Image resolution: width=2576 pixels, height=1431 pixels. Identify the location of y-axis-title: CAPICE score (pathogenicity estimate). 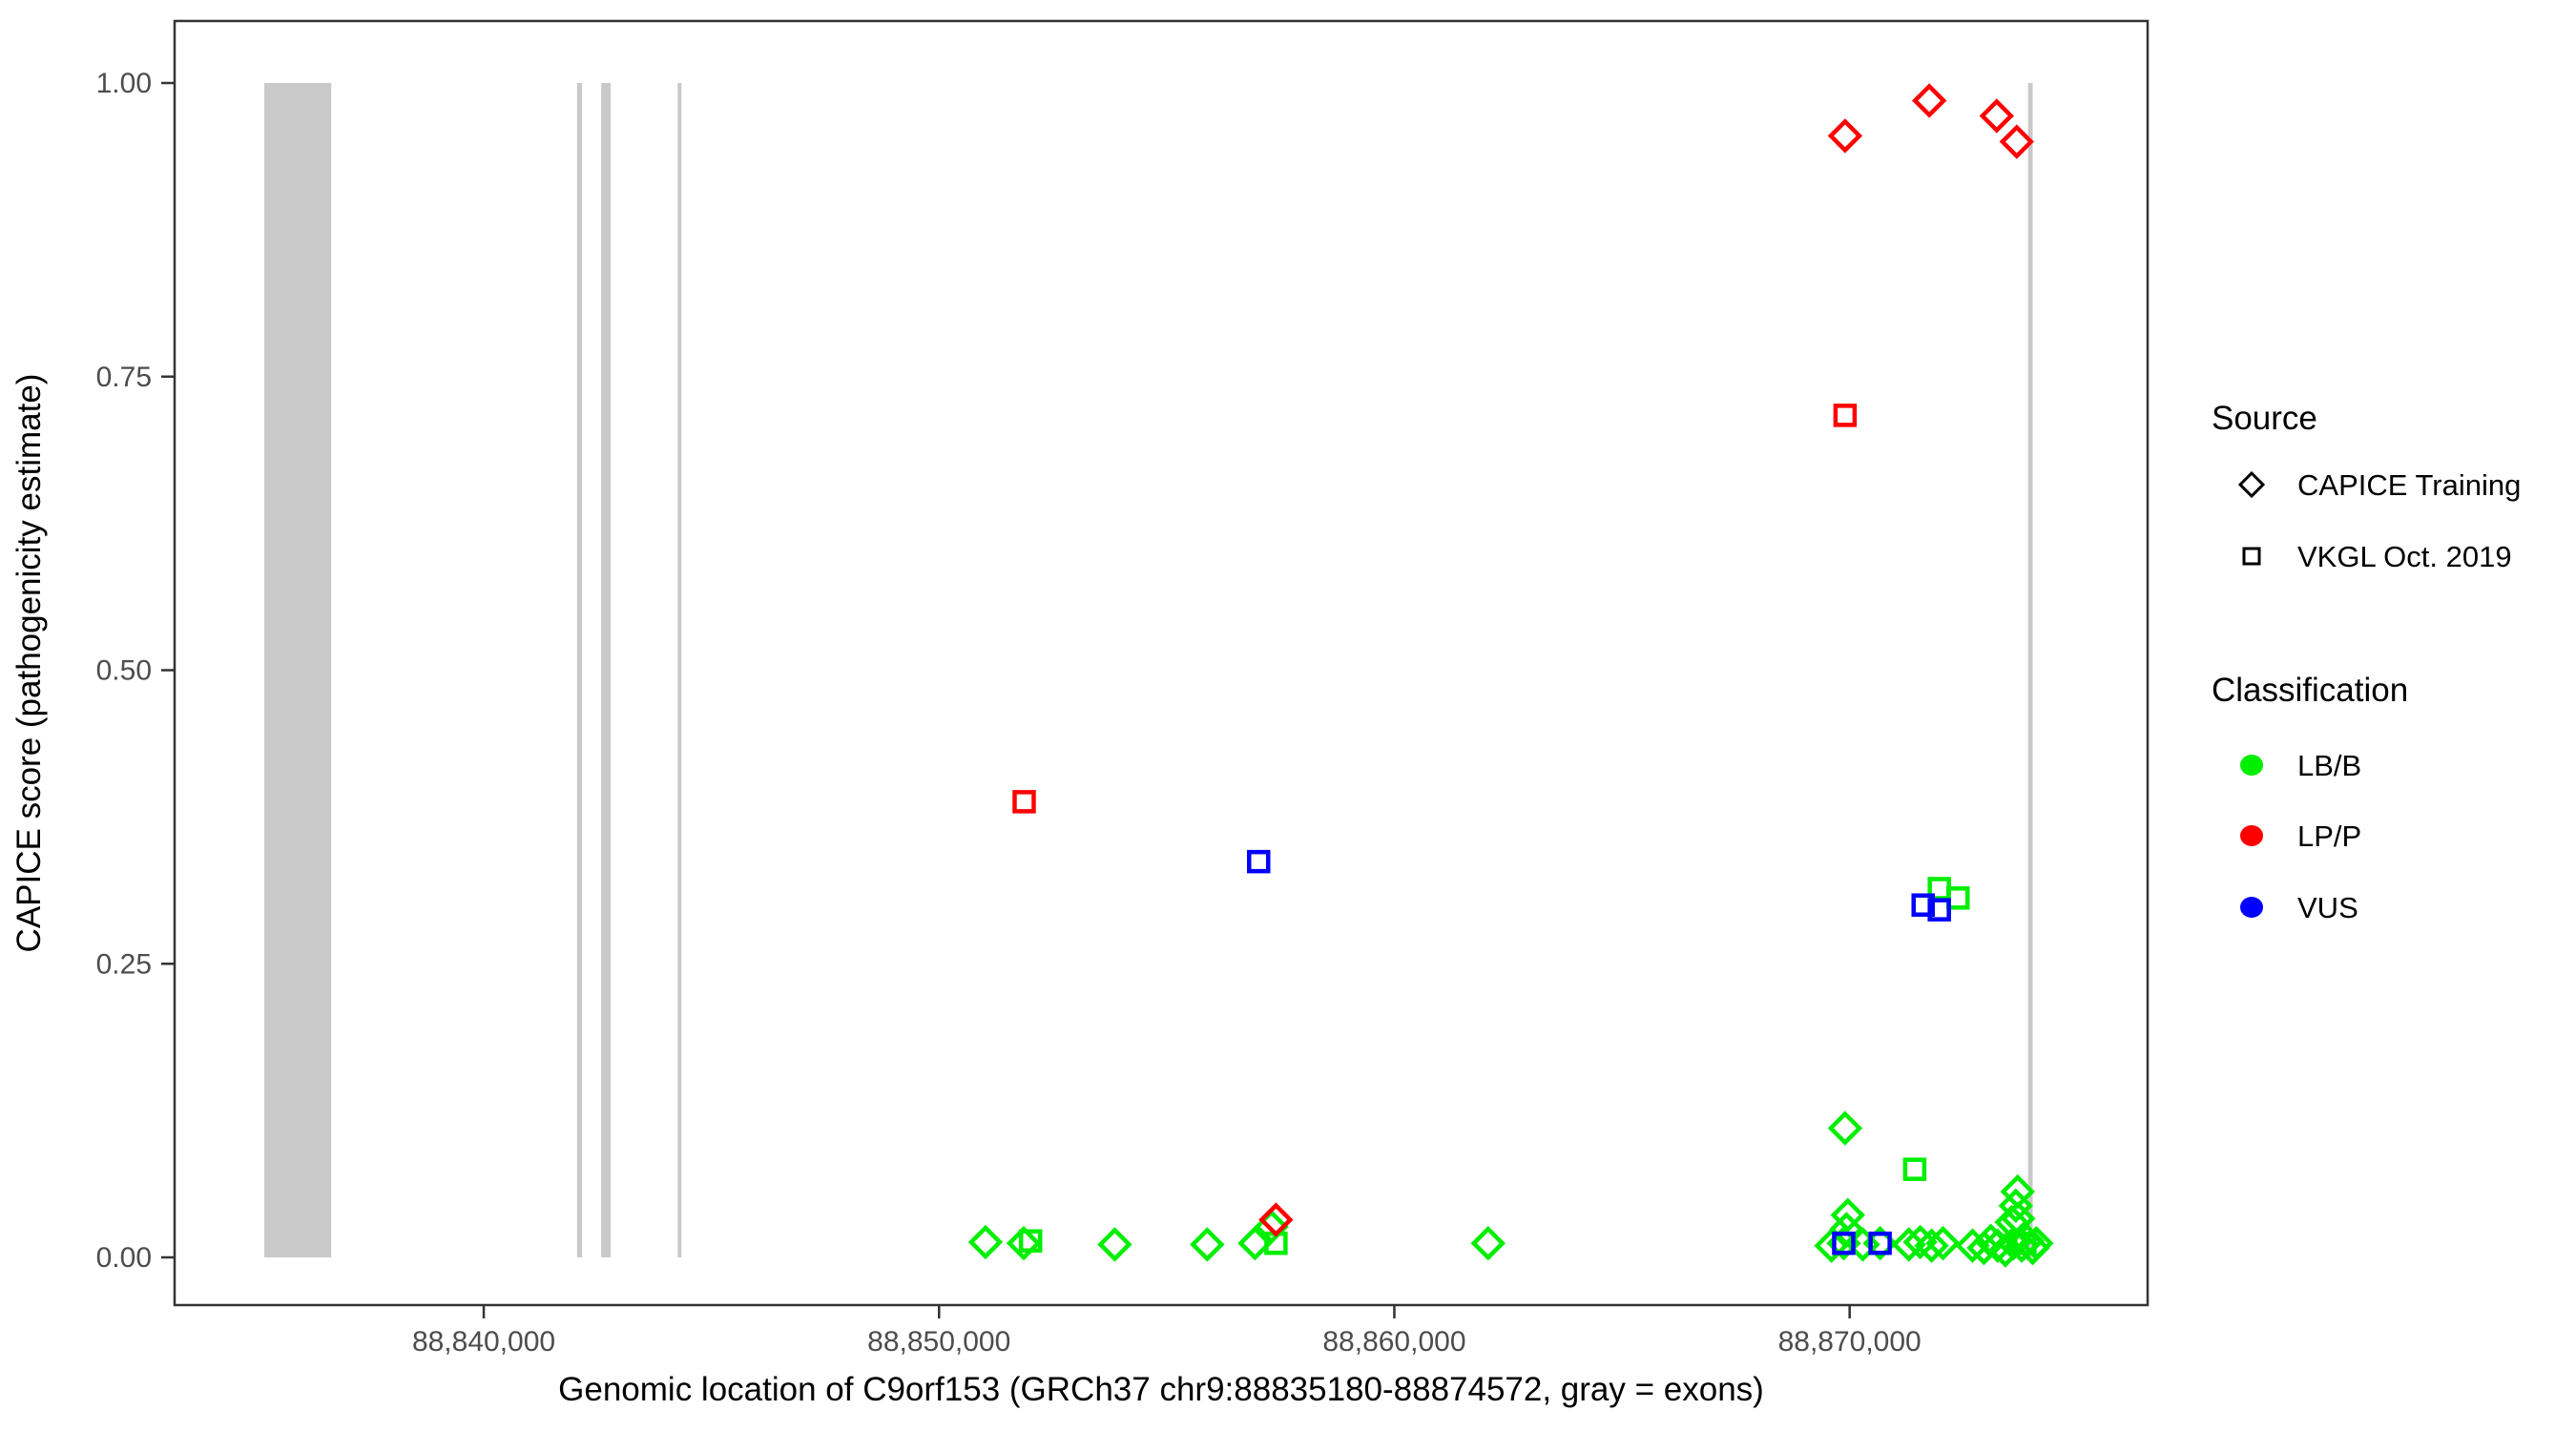
(29, 663).